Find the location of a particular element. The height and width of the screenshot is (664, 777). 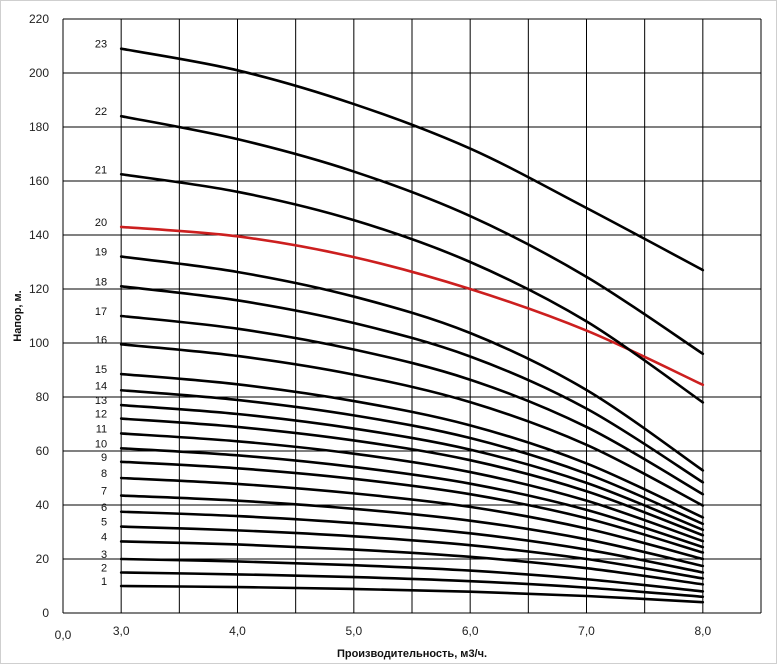

x-origin-label: 0,0 is located at coordinates (63, 635).